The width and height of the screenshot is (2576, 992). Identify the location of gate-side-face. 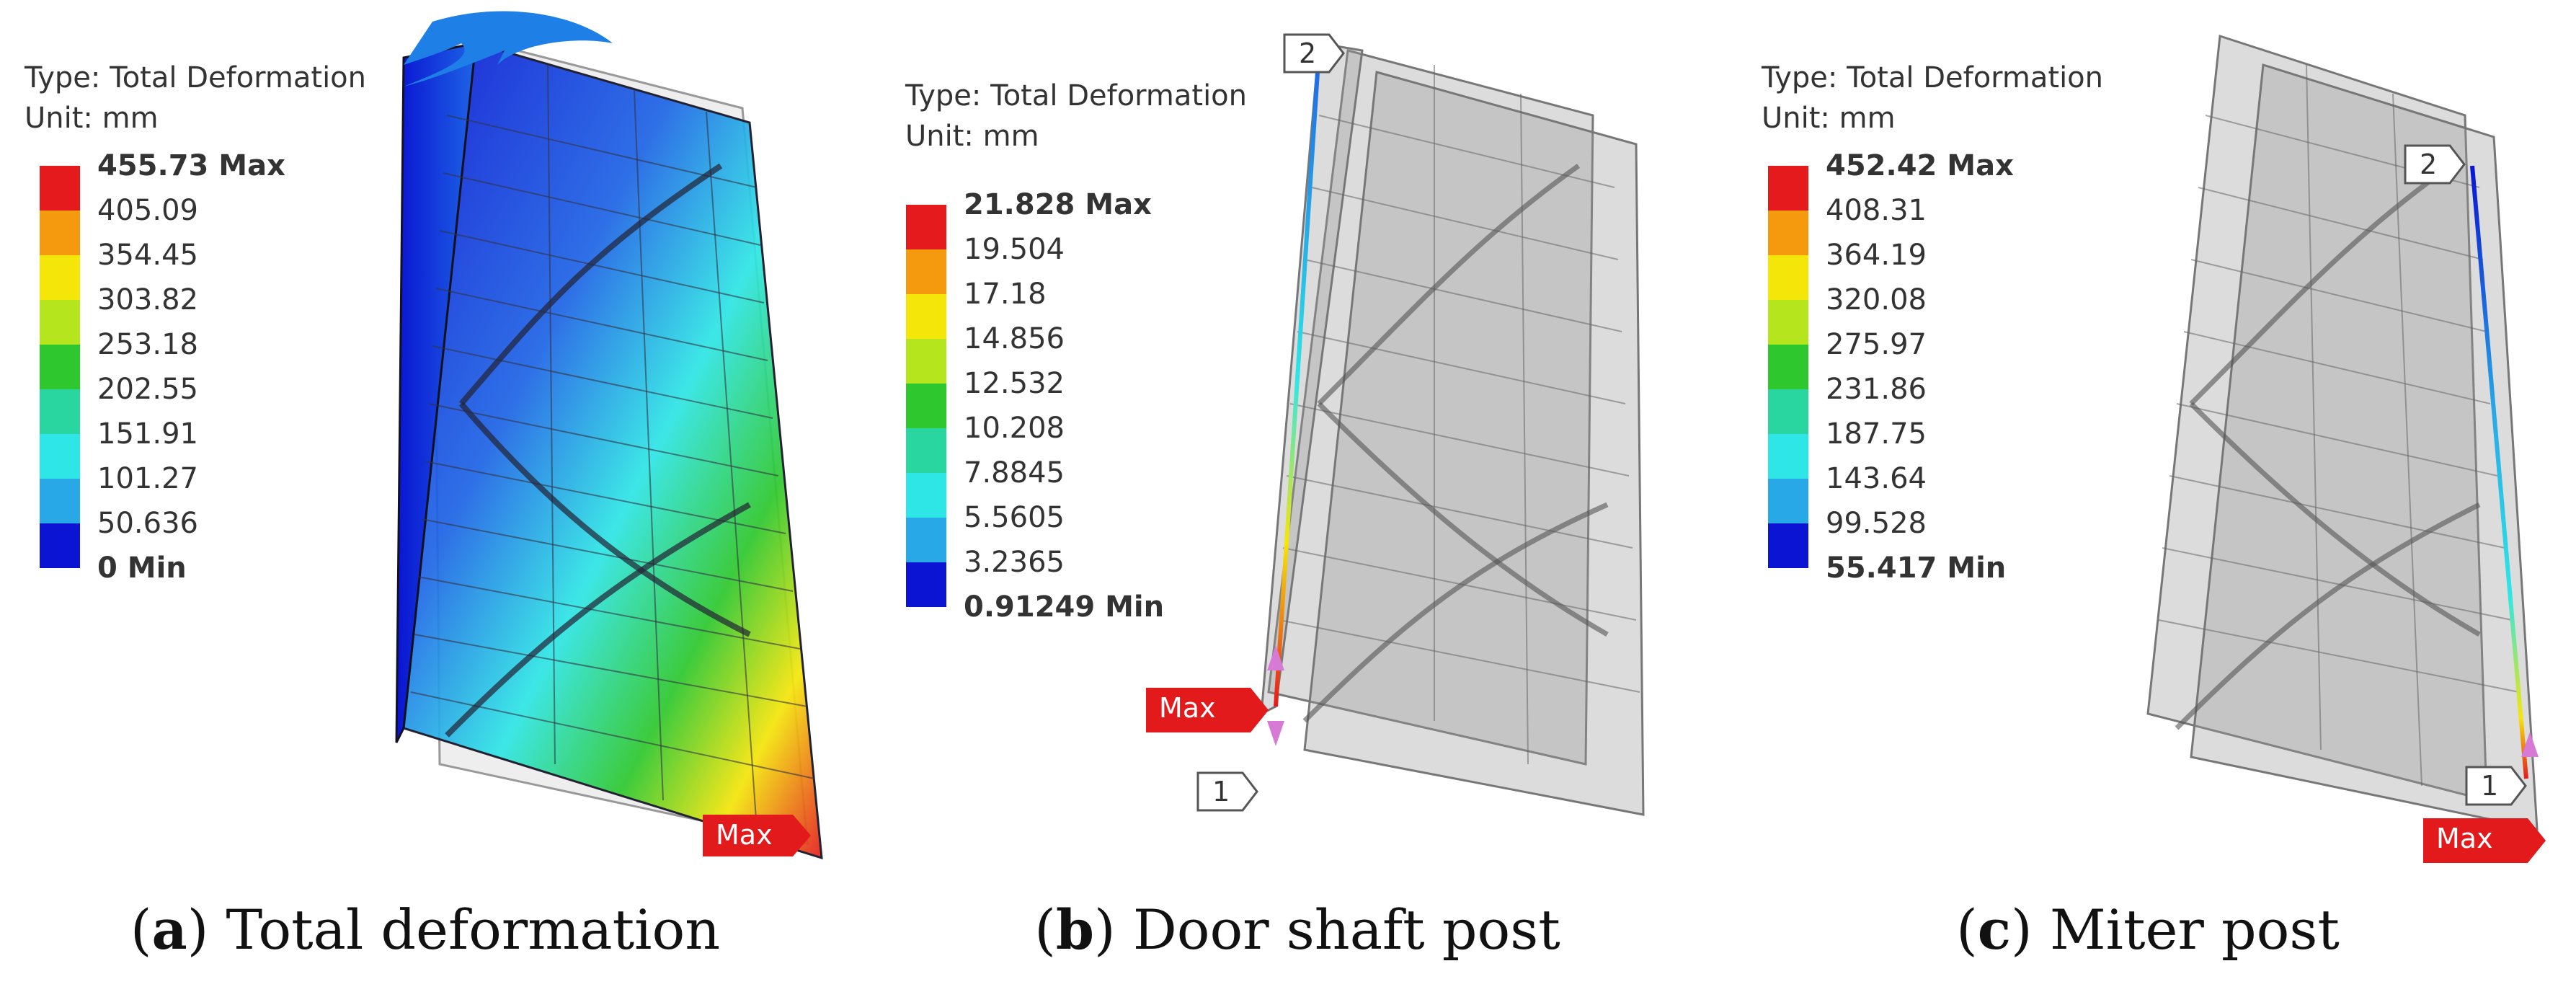
(436, 392).